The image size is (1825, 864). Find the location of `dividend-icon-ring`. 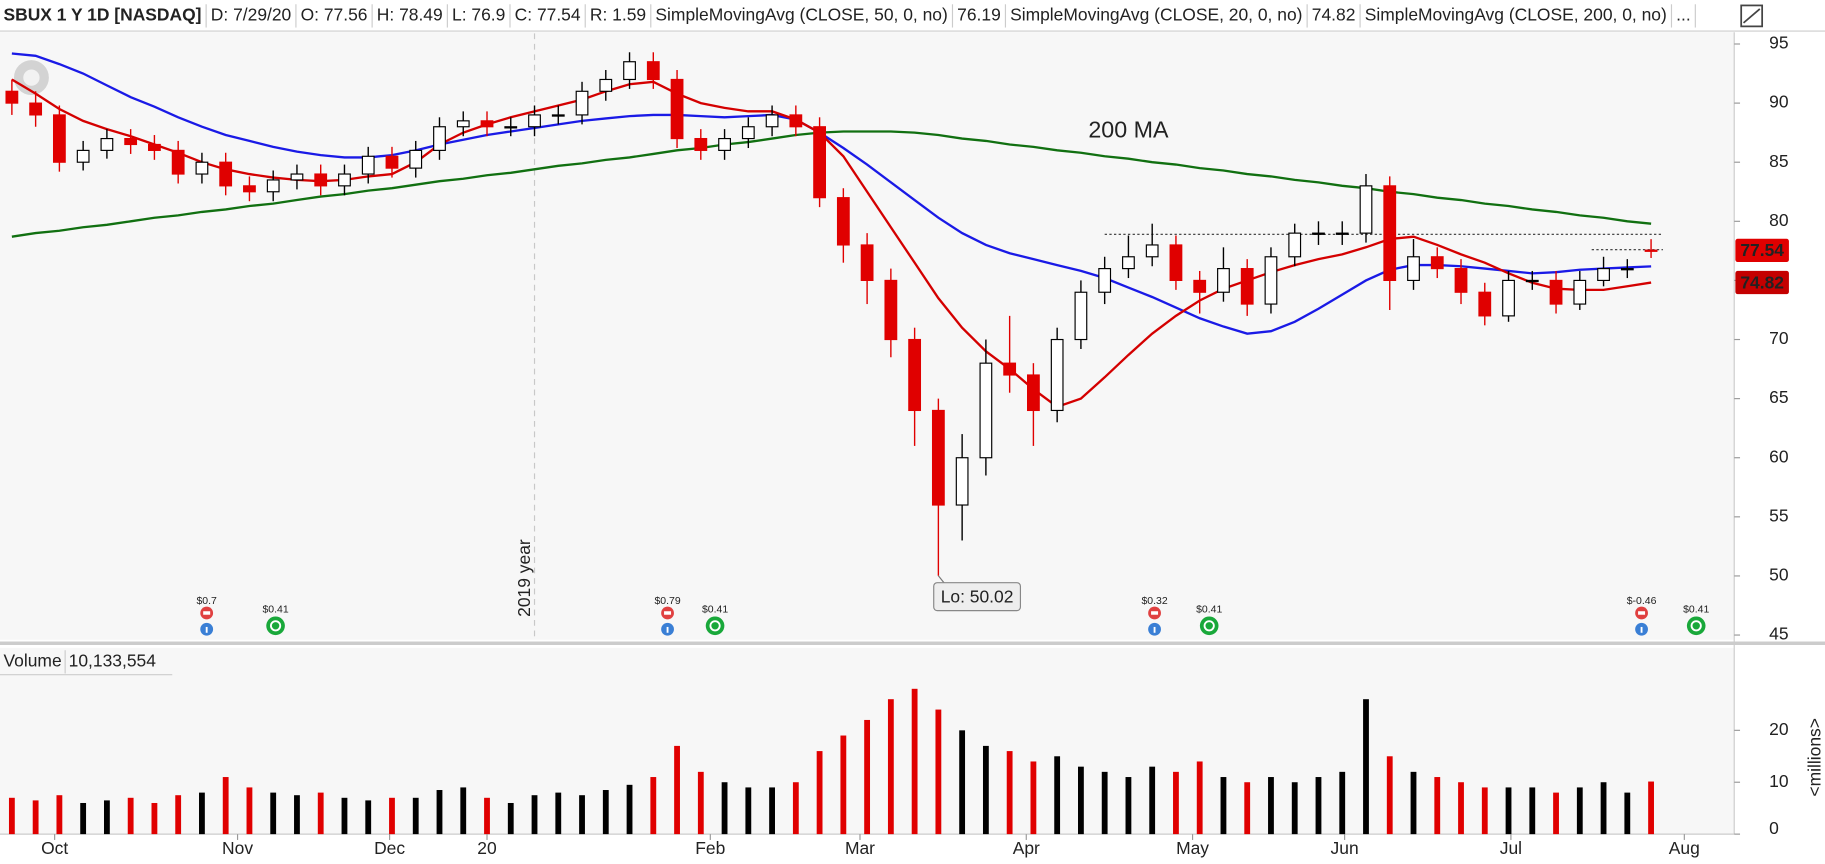

dividend-icon-ring is located at coordinates (1209, 626).